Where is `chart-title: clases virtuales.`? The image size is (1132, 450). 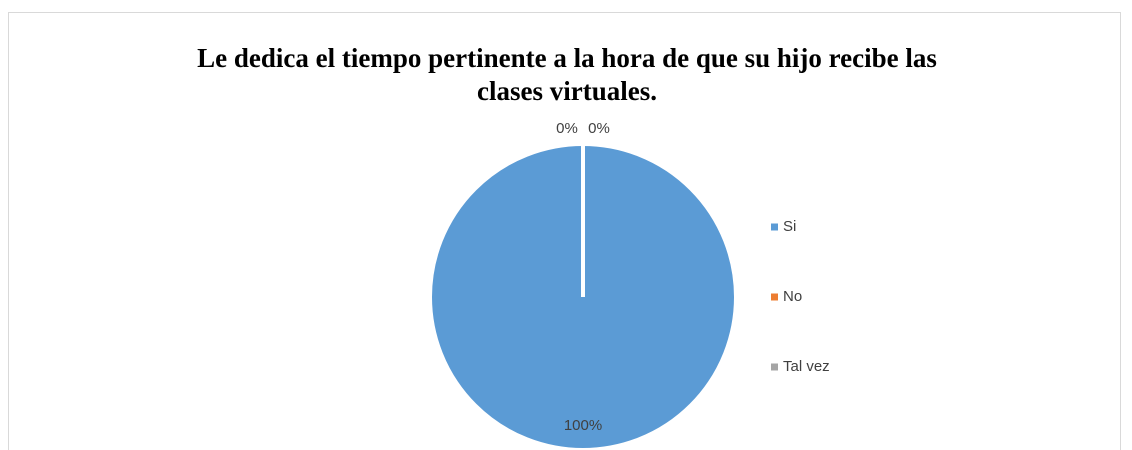 chart-title: clases virtuales. is located at coordinates (567, 91).